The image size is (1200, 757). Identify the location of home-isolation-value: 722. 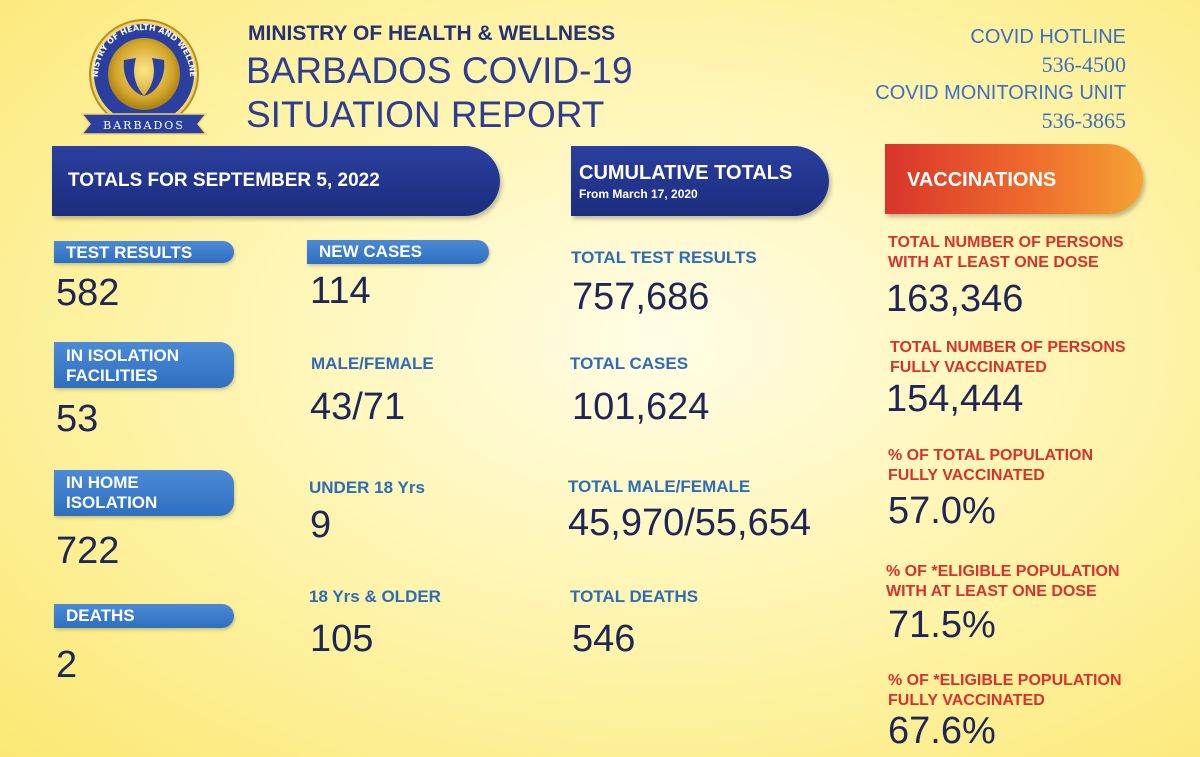
(88, 551).